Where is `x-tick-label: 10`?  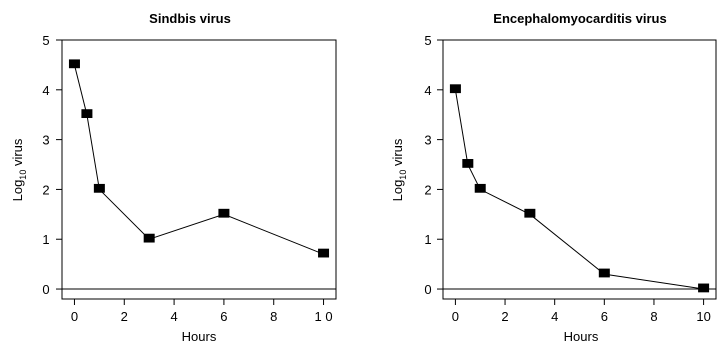
x-tick-label: 10 is located at coordinates (703, 316).